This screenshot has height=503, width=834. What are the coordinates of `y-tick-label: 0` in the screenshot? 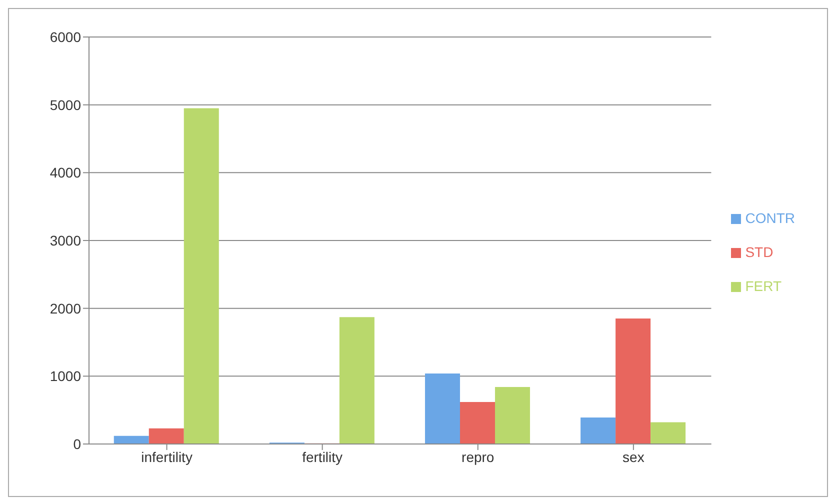 It's located at (77, 444).